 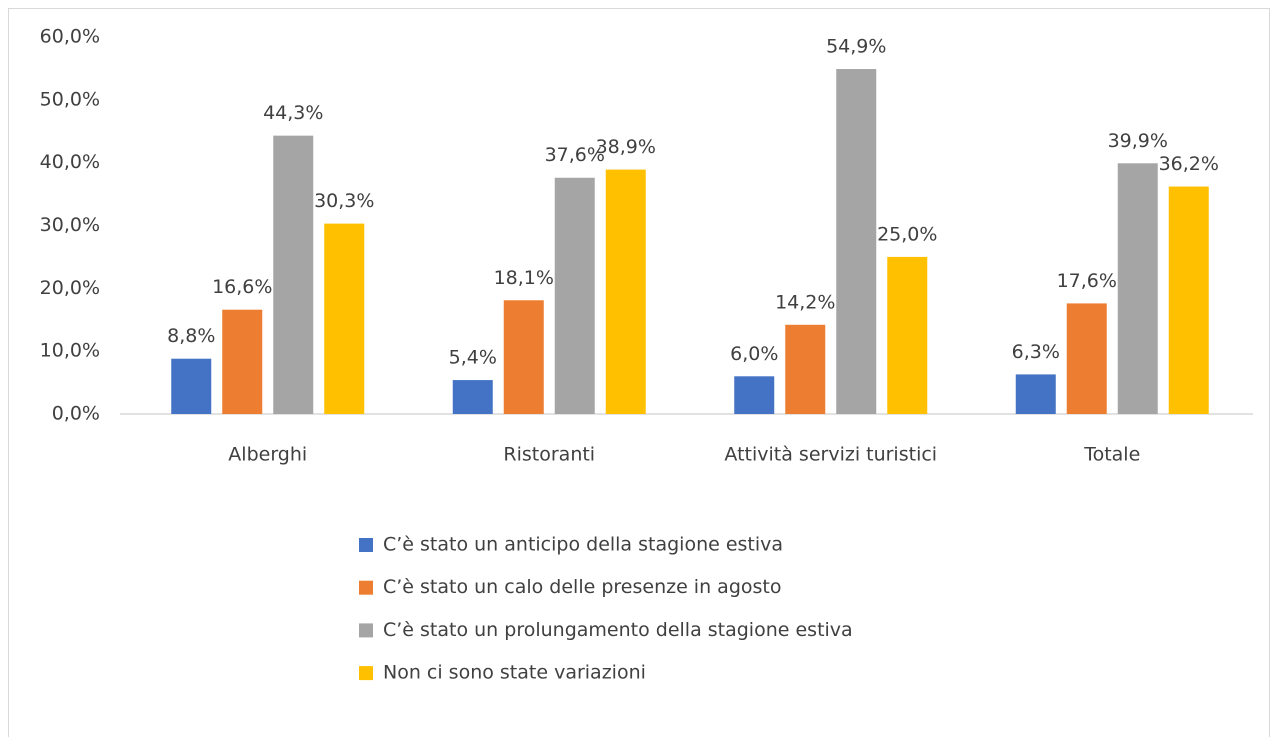 What do you see at coordinates (76, 414) in the screenshot?
I see `y-tick-label: 0,0%` at bounding box center [76, 414].